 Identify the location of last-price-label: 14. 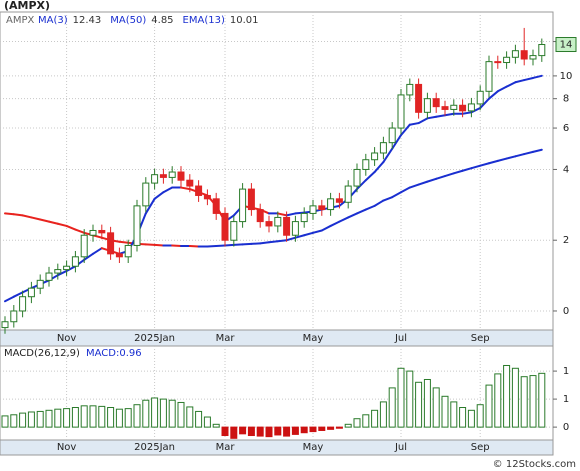
(566, 45).